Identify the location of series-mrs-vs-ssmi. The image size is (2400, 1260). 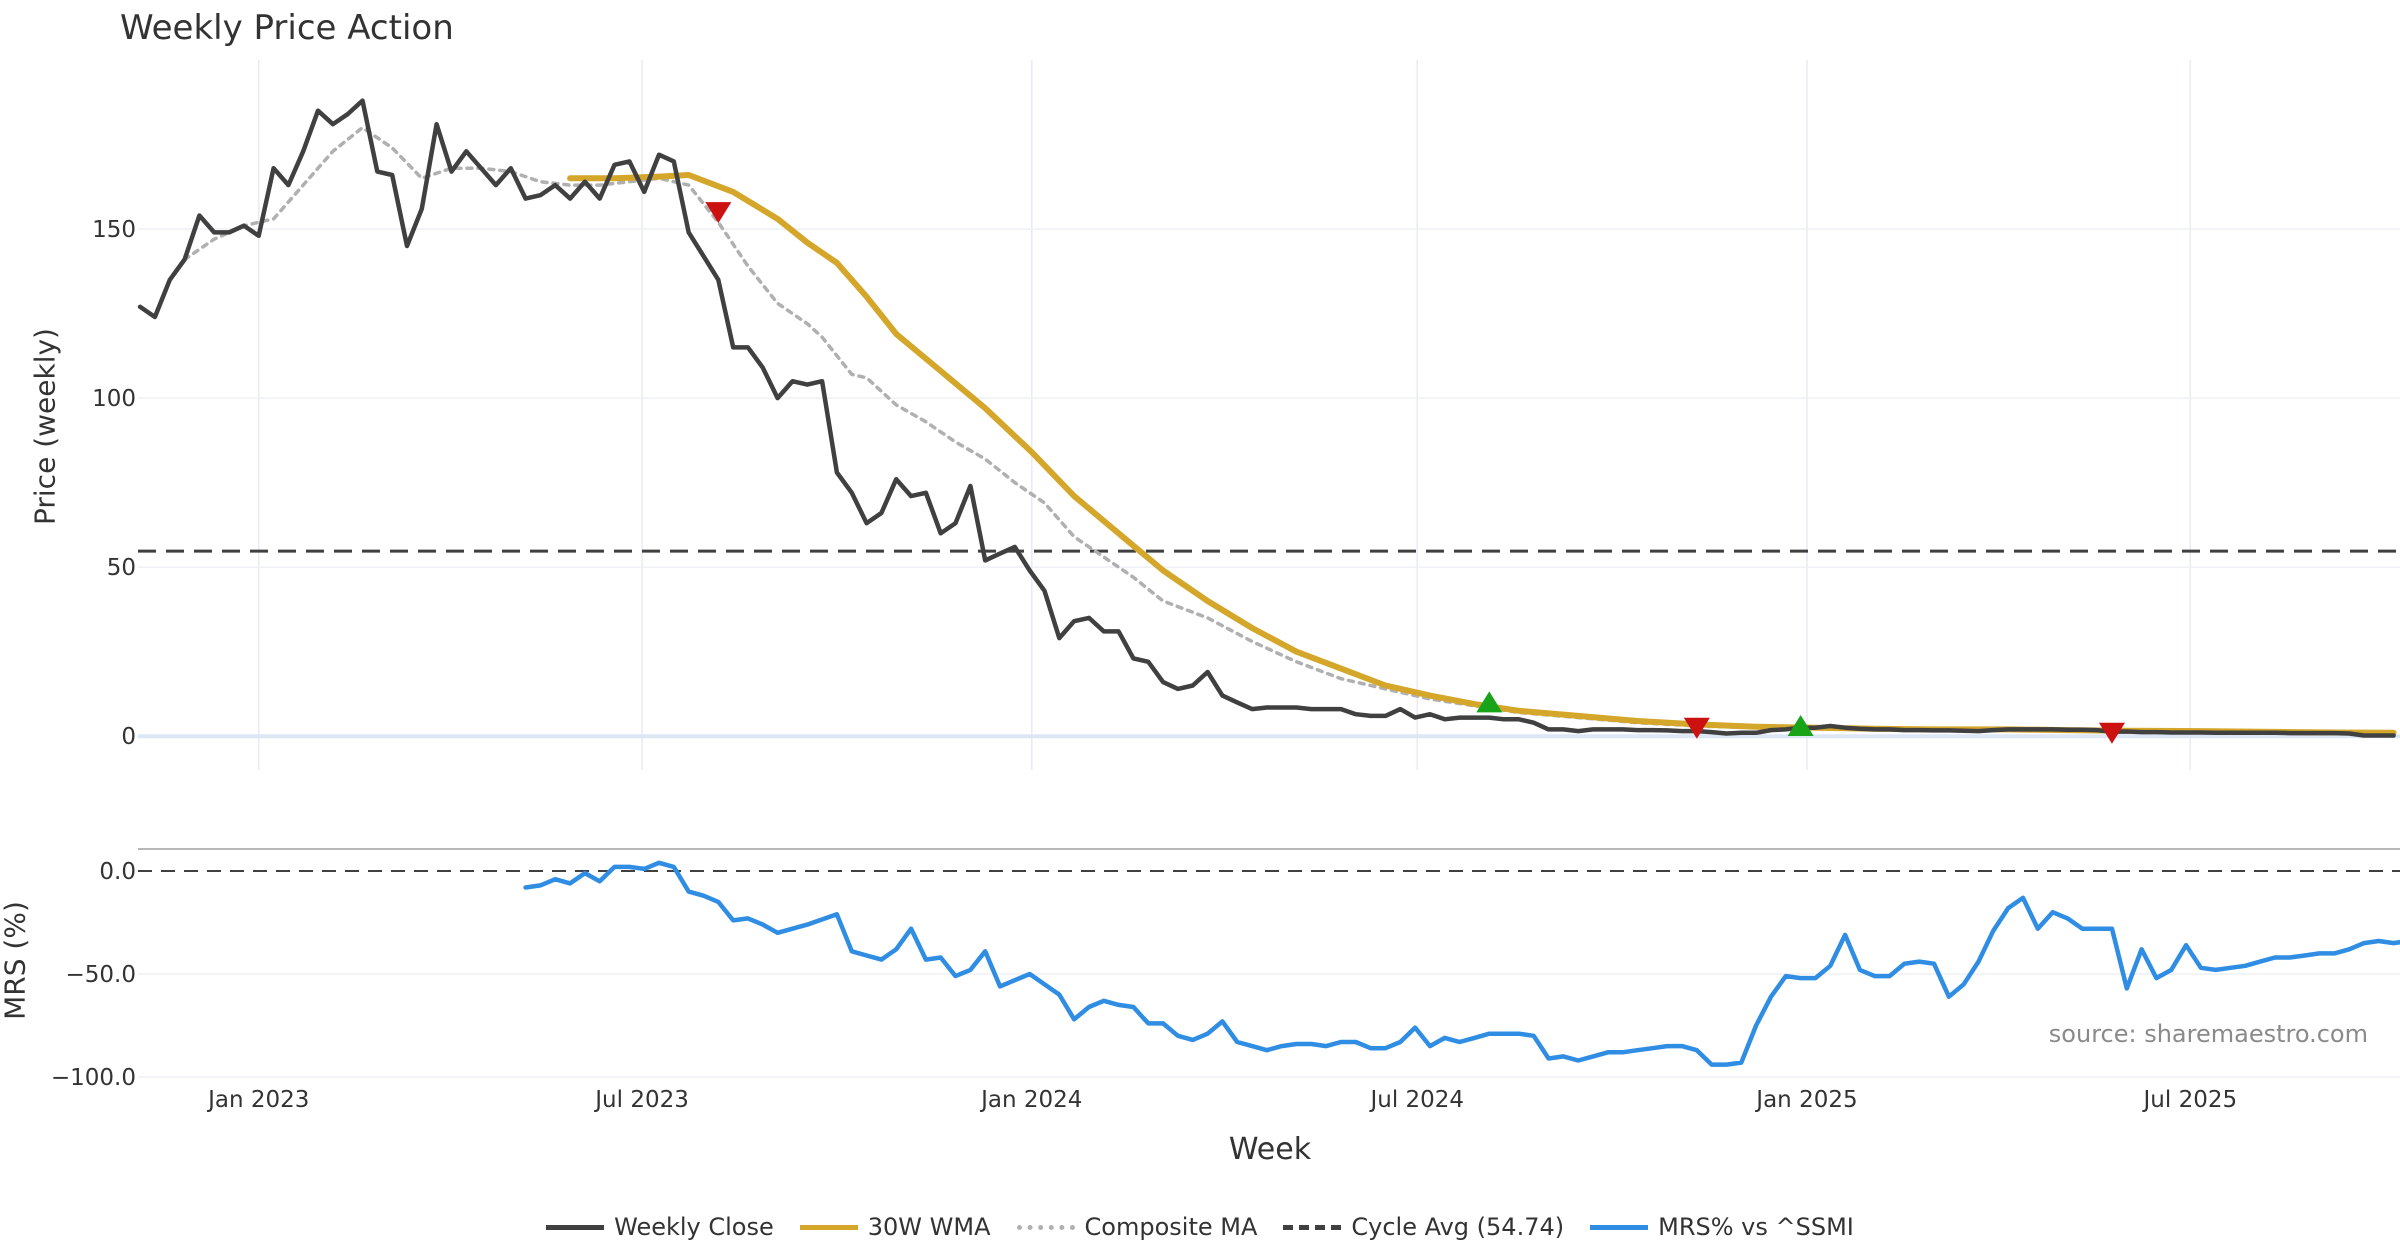
(1461, 963).